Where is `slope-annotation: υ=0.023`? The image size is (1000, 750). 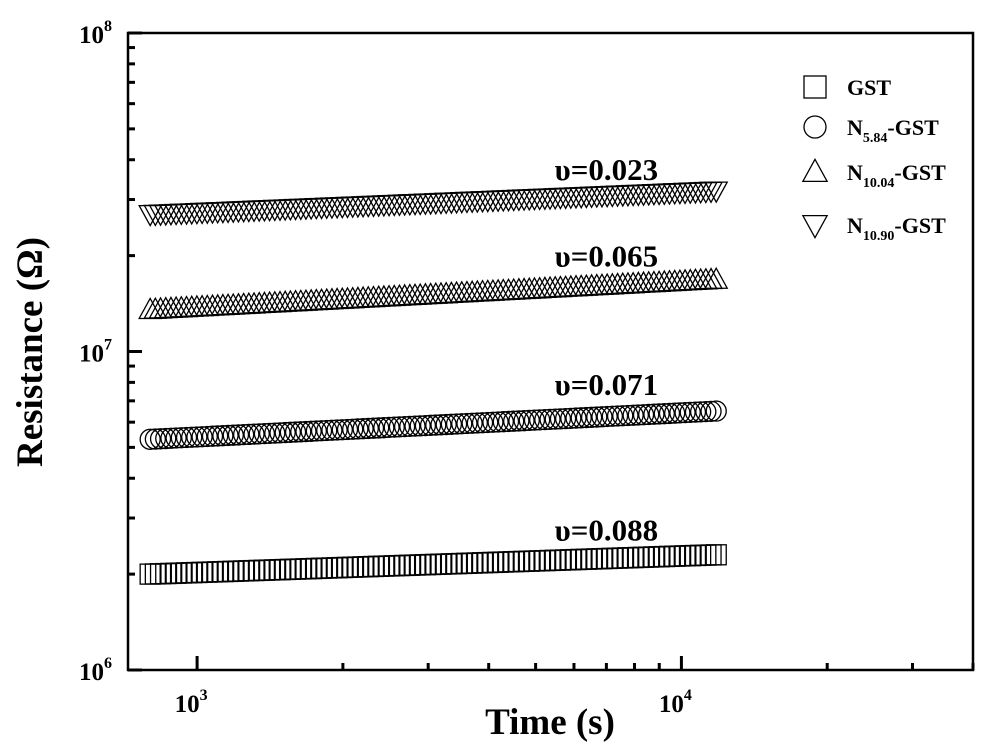
slope-annotation: υ=0.023 is located at coordinates (607, 169).